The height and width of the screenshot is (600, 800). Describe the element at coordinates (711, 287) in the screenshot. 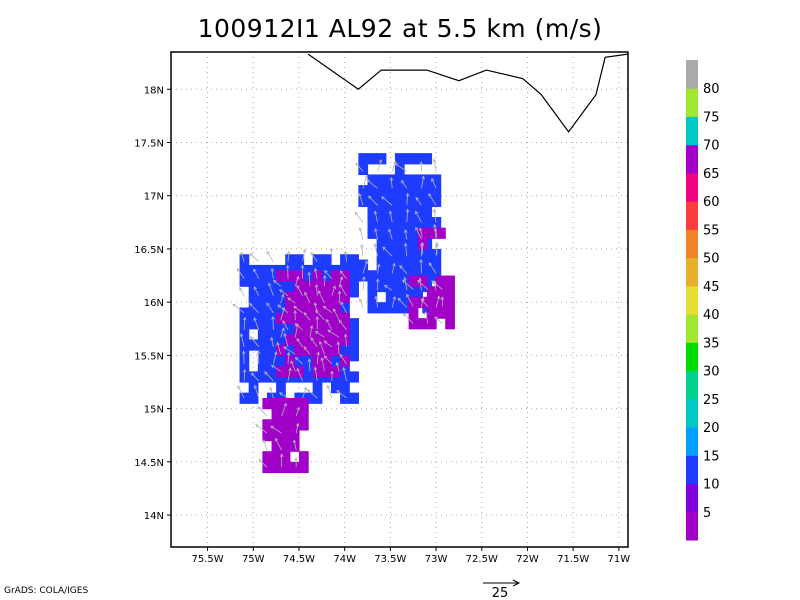

I see `colorbar-label: 45` at that location.